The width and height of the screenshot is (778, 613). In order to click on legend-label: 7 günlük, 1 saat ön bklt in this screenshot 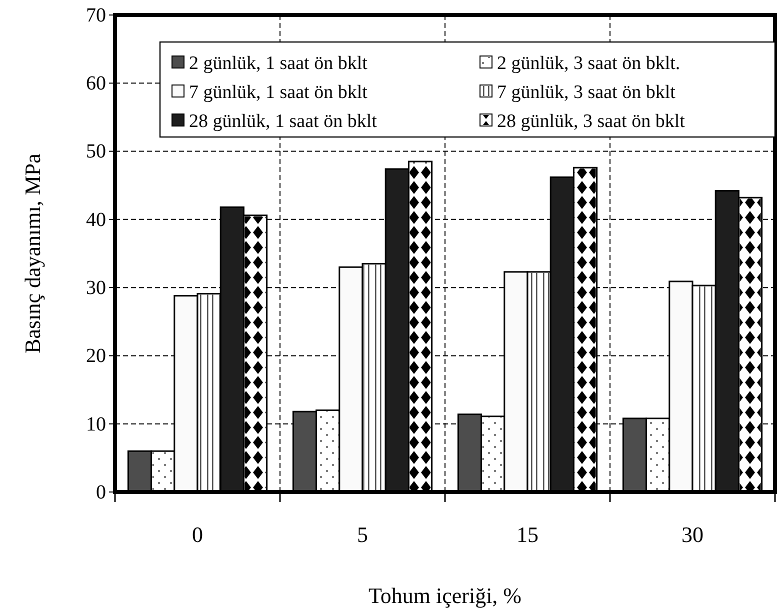, I will do `click(278, 92)`.